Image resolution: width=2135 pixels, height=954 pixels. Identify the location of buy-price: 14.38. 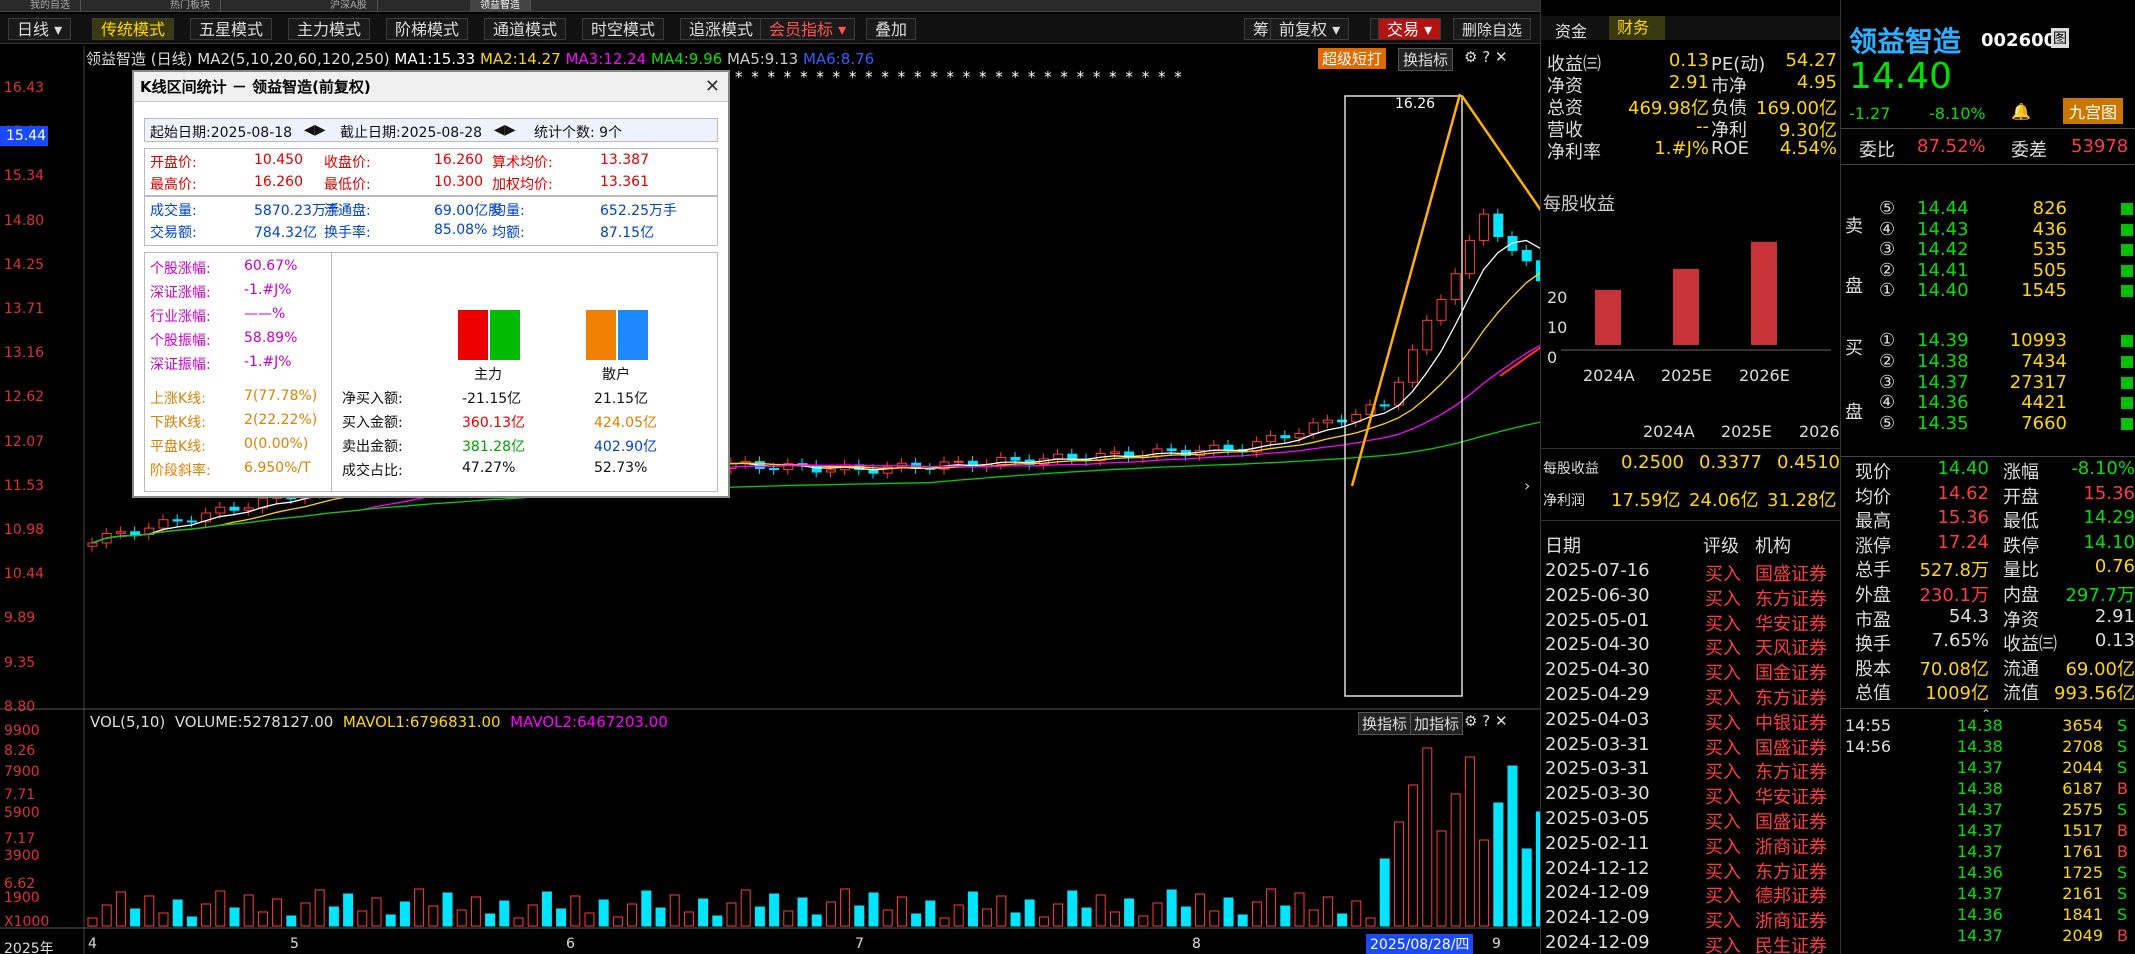
(1943, 361).